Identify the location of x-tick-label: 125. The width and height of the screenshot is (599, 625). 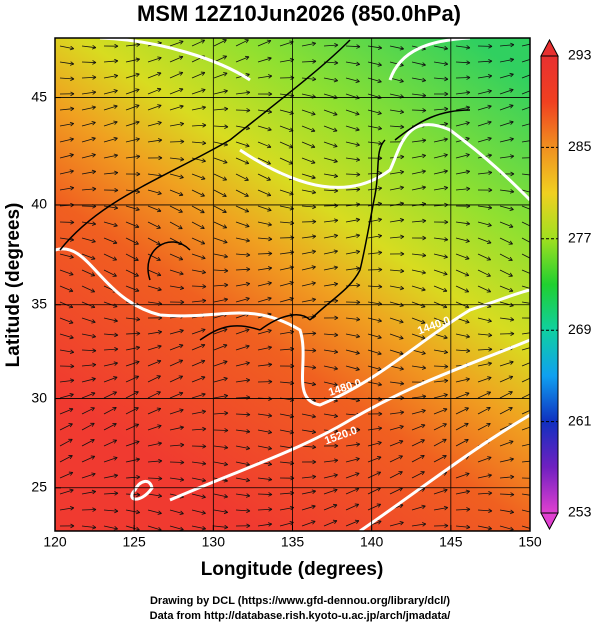
(134, 542).